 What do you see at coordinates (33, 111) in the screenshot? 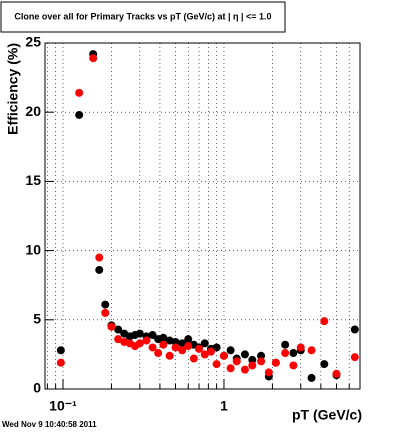
I see `y-tick-label: 20` at bounding box center [33, 111].